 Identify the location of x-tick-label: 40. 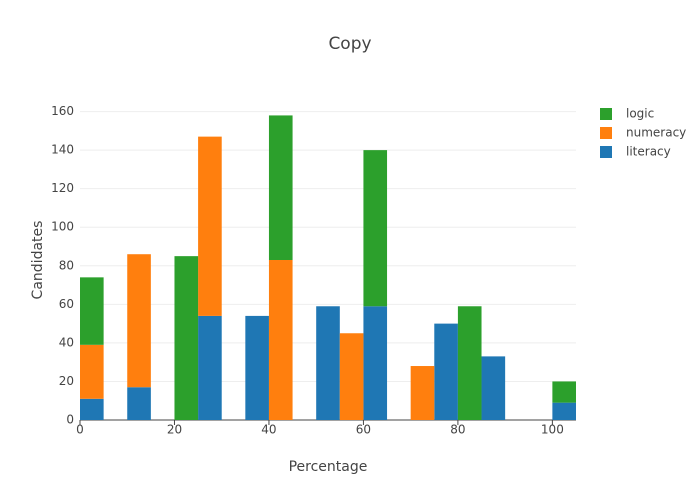
(268, 430).